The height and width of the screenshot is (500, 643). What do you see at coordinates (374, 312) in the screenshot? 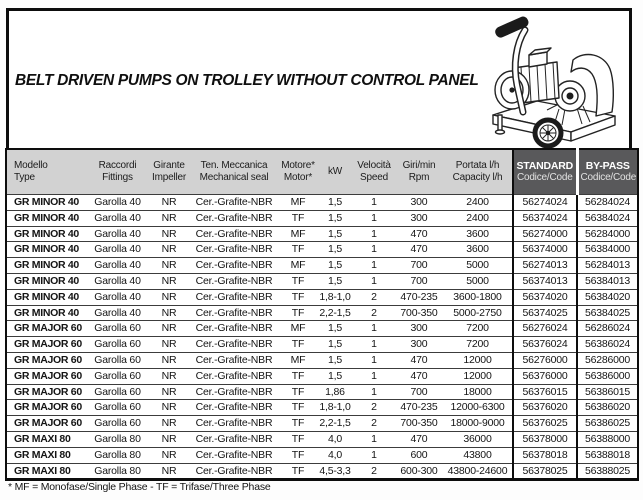
I see `cell-speed: 2` at bounding box center [374, 312].